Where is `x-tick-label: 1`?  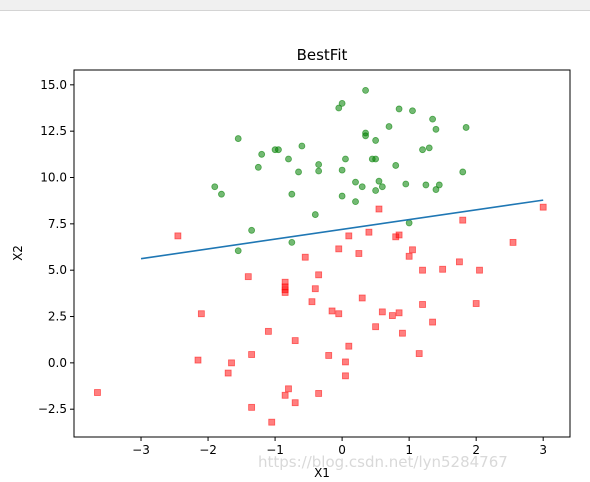
x-tick-label: 1 is located at coordinates (409, 450).